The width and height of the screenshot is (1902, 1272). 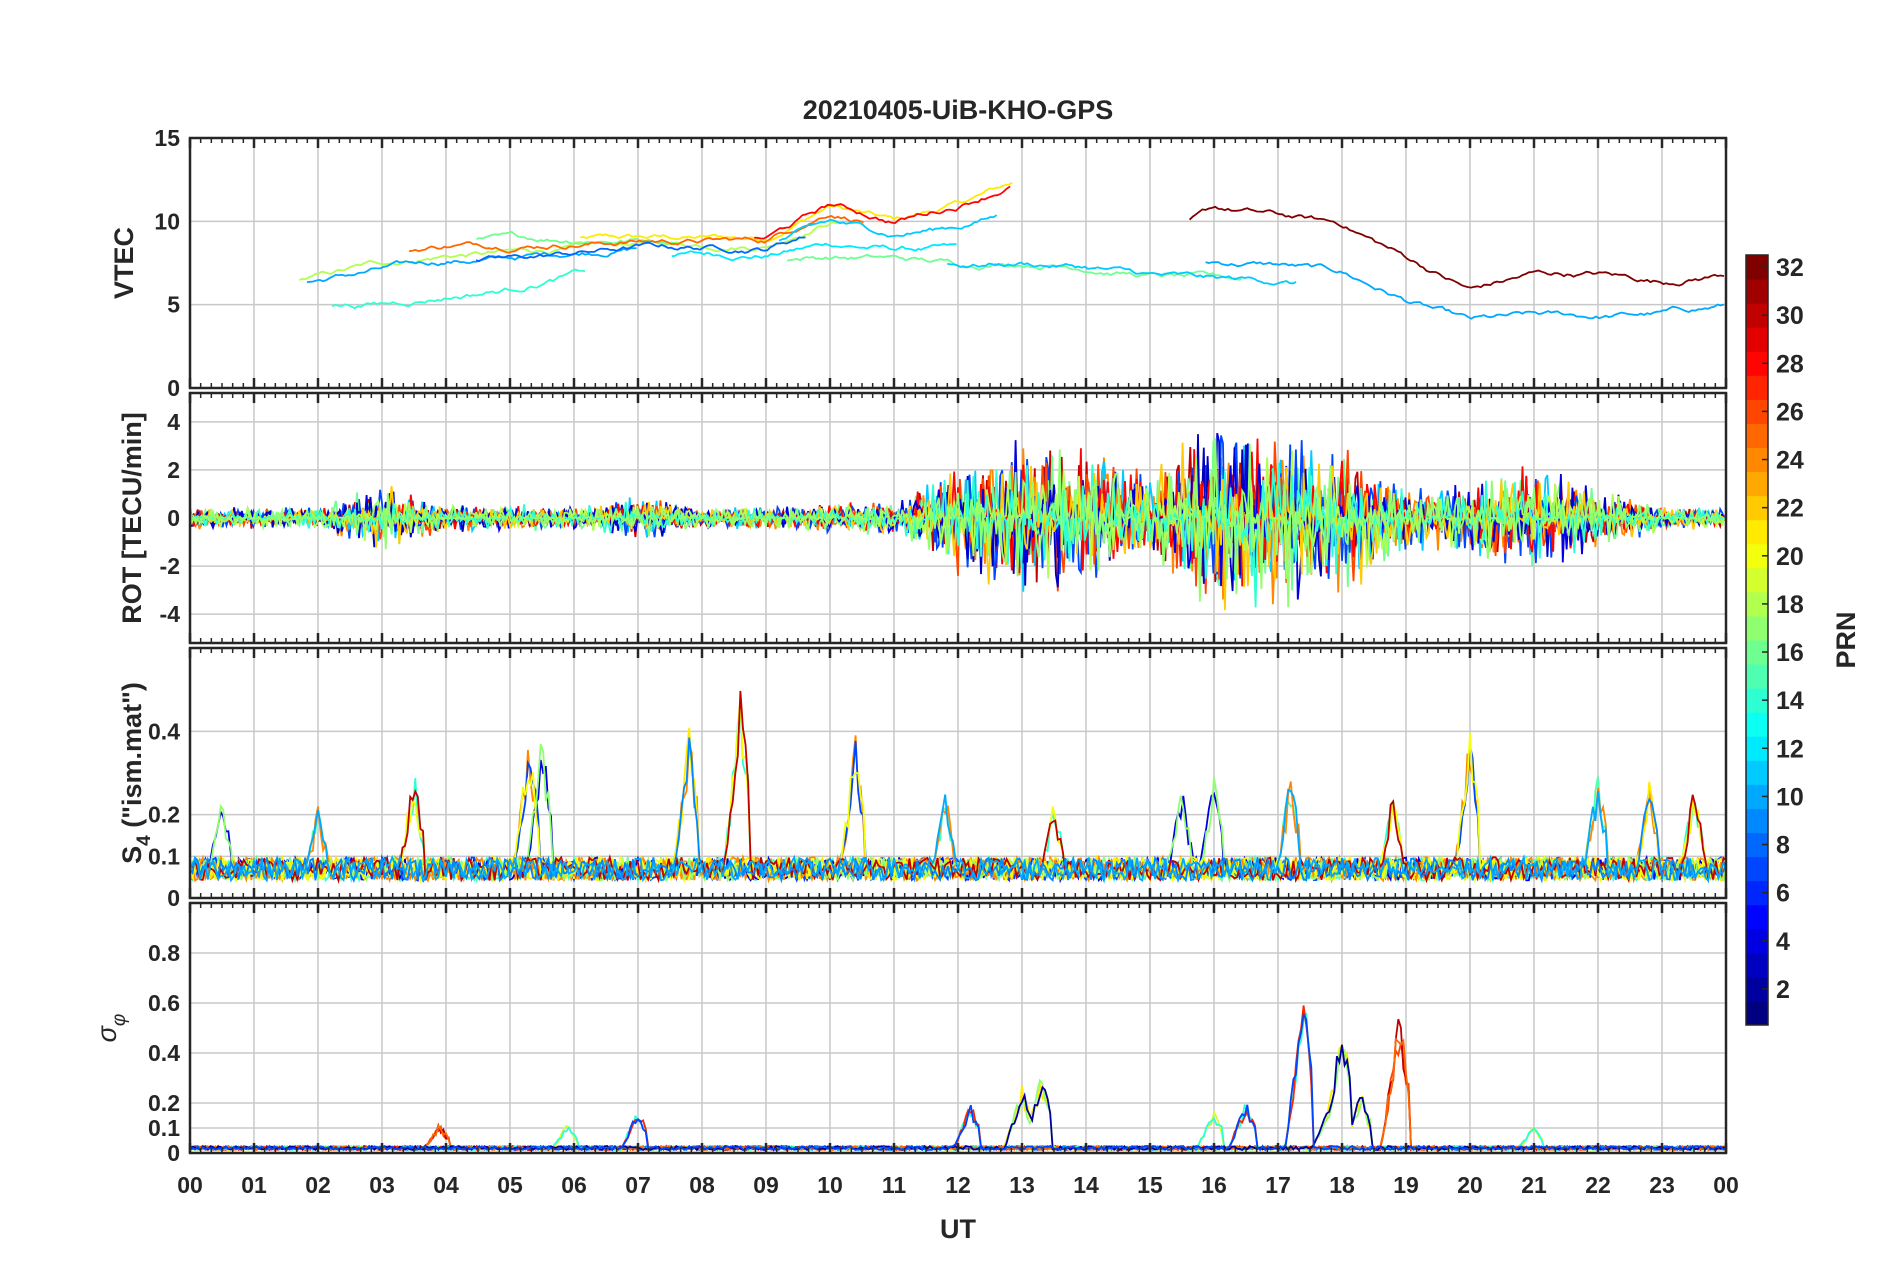 What do you see at coordinates (574, 1185) in the screenshot?
I see `x-tick-label: 06` at bounding box center [574, 1185].